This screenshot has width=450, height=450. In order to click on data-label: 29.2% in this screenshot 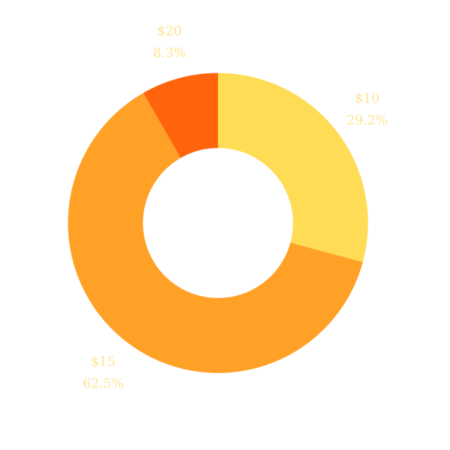, I will do `click(368, 119)`.